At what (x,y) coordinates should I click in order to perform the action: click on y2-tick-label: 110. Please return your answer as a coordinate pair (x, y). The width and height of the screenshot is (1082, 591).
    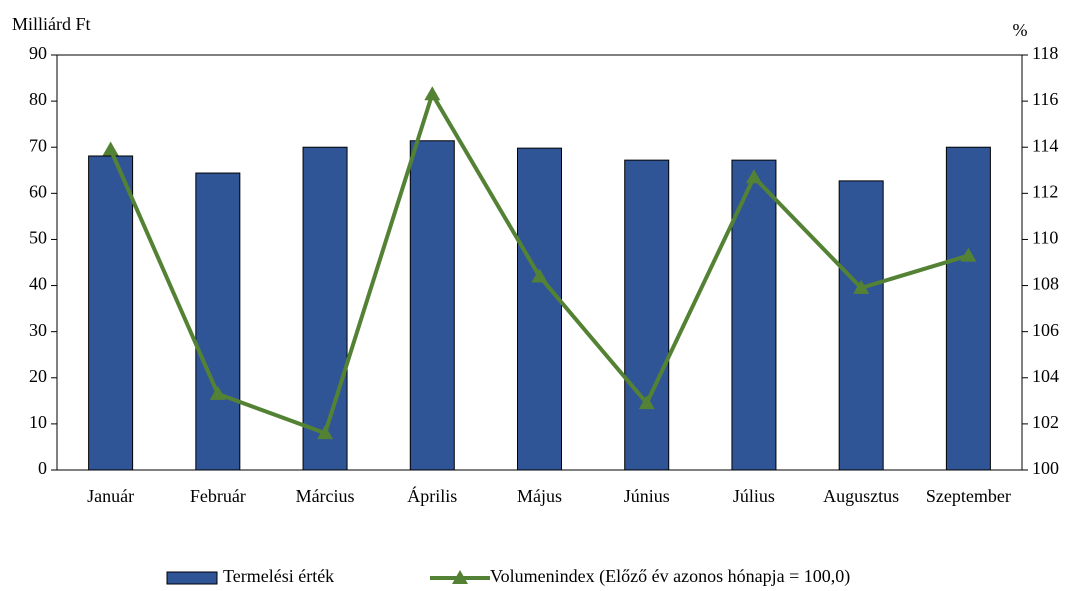
    Looking at the image, I should click on (1045, 238).